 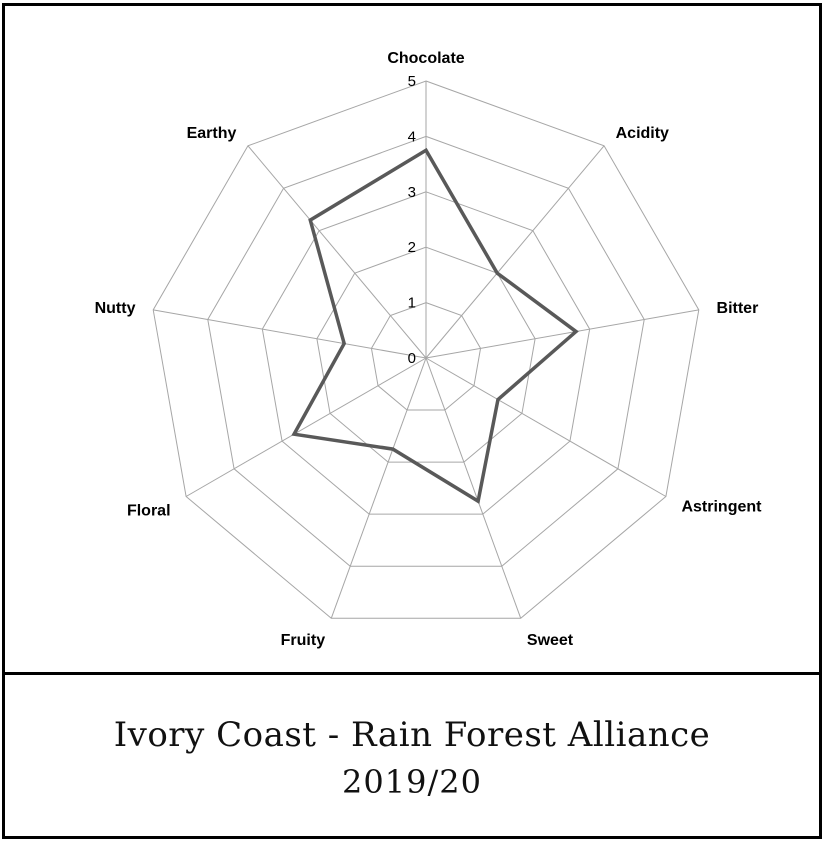 What do you see at coordinates (478, 501) in the screenshot?
I see `data-point-sweet` at bounding box center [478, 501].